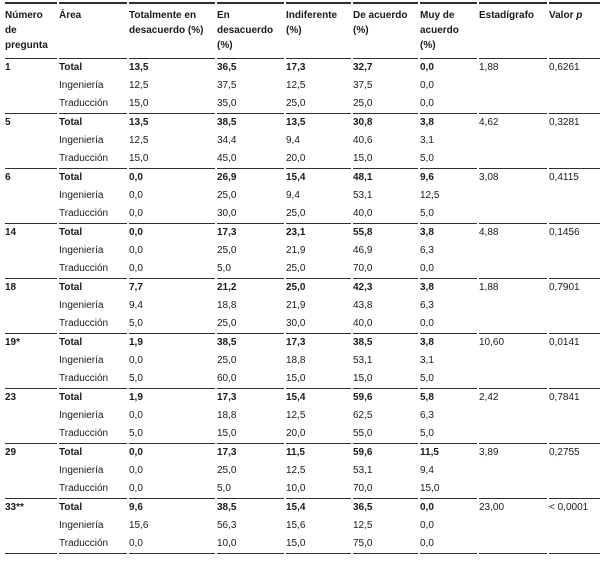 The width and height of the screenshot is (605, 577). What do you see at coordinates (296, 305) in the screenshot?
I see `value-indiferente: 21,9` at bounding box center [296, 305].